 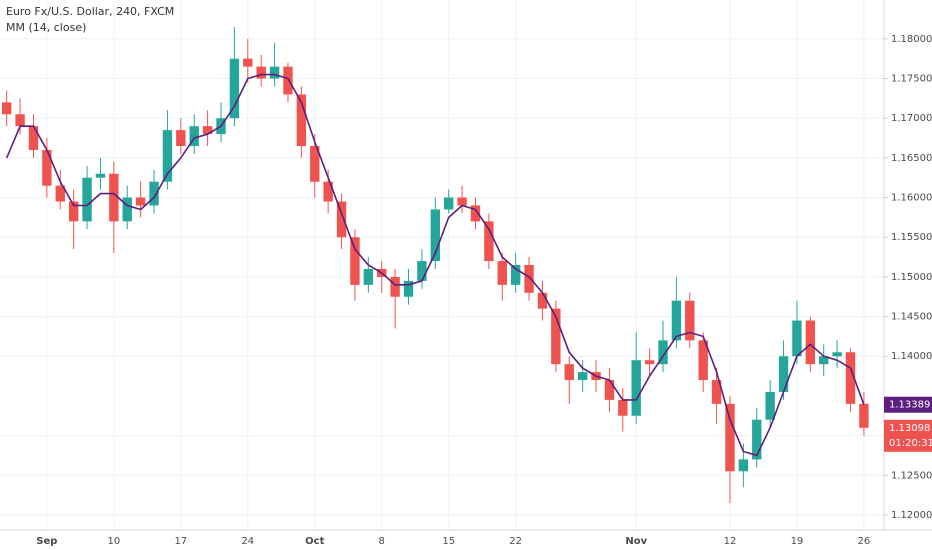 I want to click on last-price-label: 1.13098, so click(x=909, y=428).